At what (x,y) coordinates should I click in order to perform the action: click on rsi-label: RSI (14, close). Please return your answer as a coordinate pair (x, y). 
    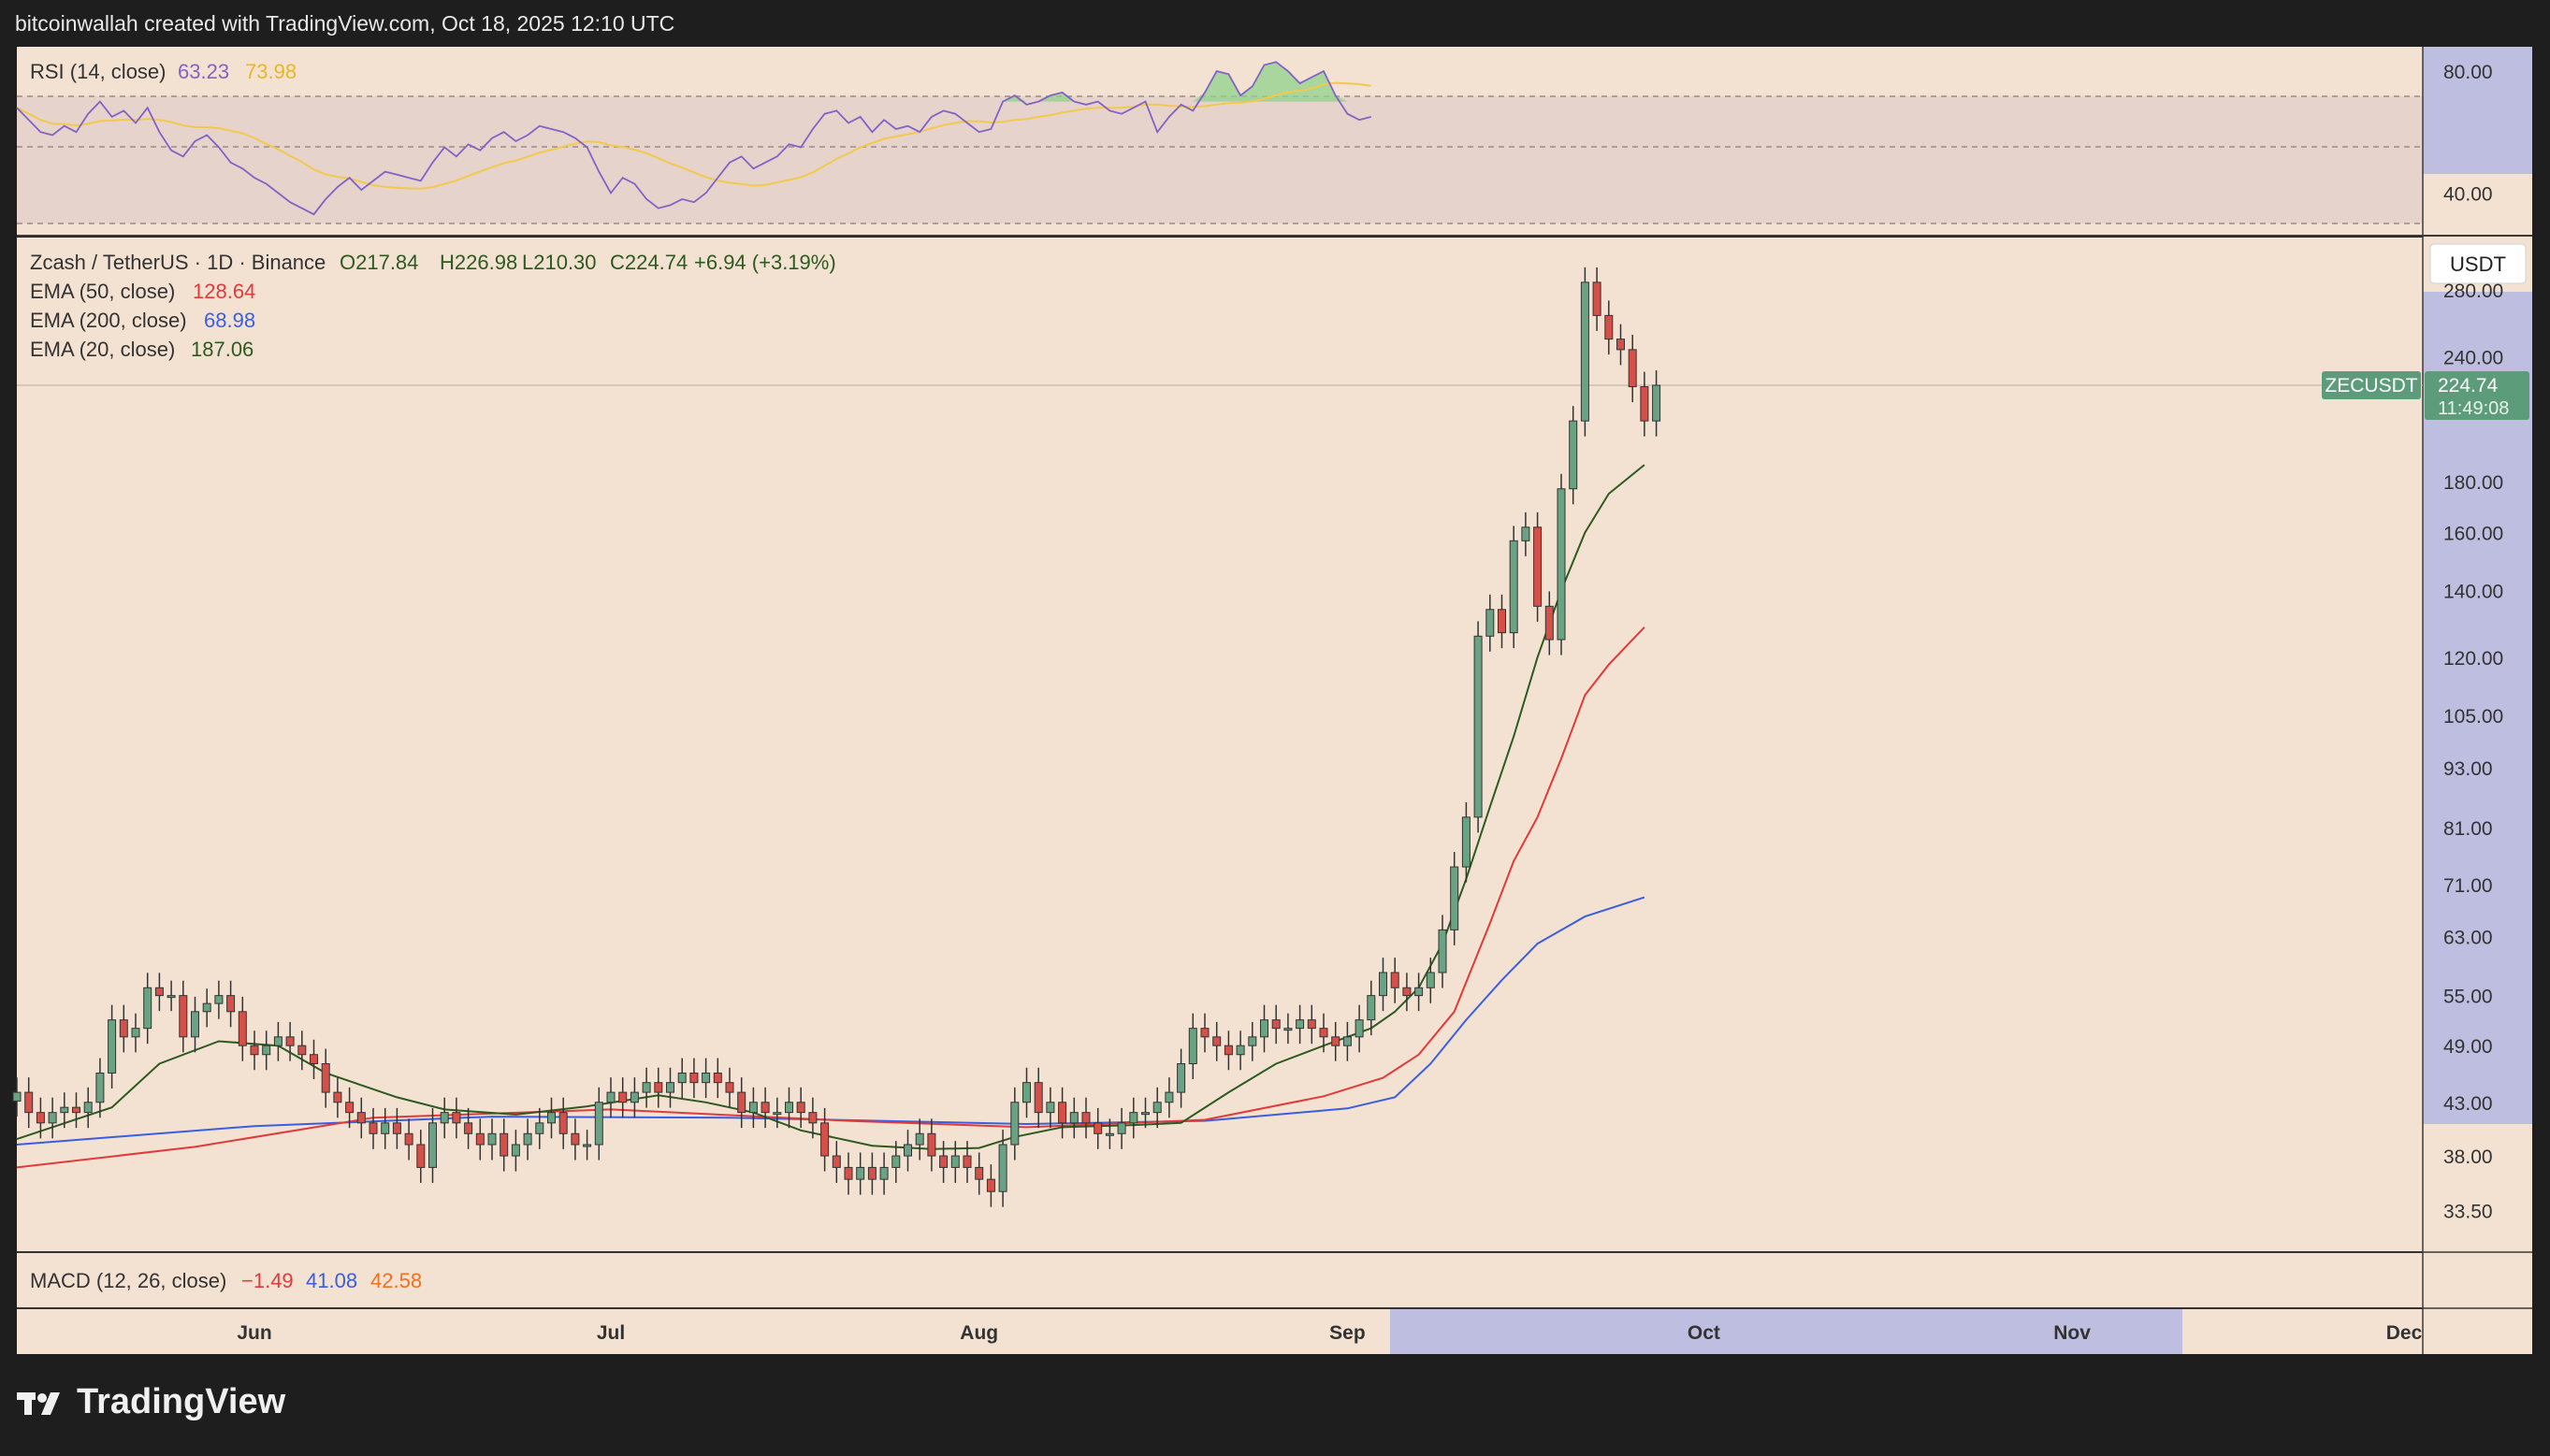
    Looking at the image, I should click on (98, 71).